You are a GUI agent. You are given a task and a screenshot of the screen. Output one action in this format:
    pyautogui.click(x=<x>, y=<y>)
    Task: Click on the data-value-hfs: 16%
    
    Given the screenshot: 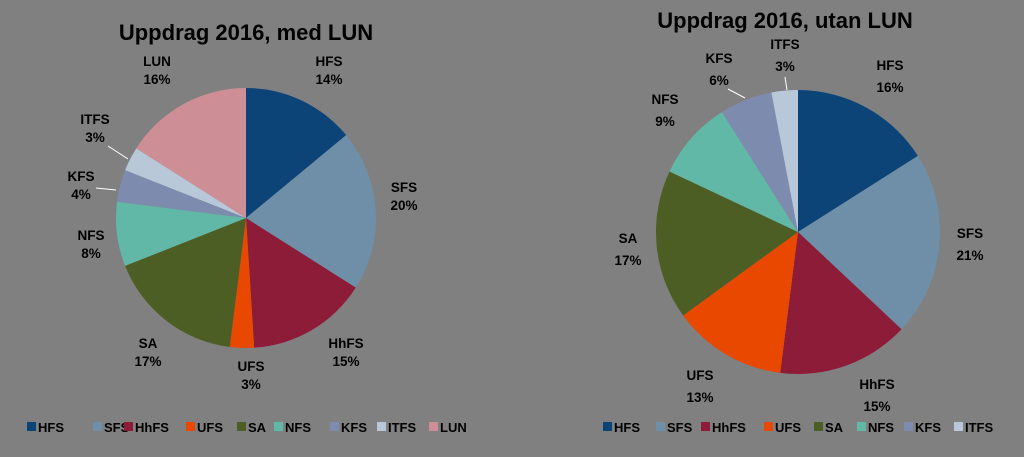 What is the action you would take?
    pyautogui.click(x=889, y=87)
    